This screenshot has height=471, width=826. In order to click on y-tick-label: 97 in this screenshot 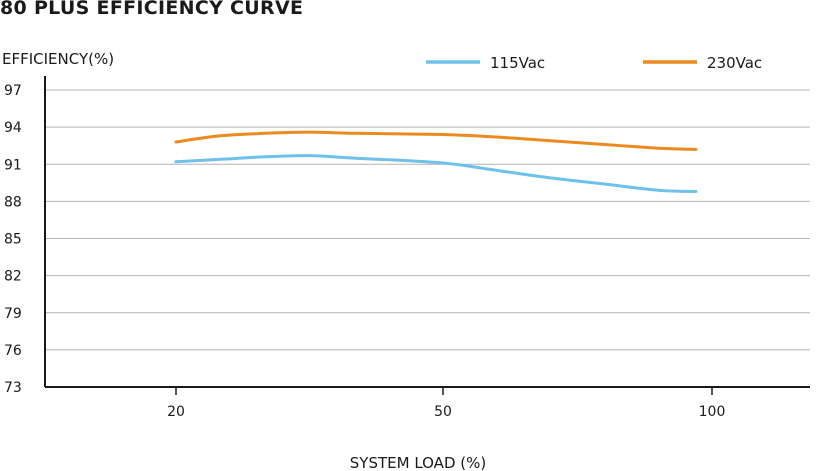, I will do `click(13, 91)`.